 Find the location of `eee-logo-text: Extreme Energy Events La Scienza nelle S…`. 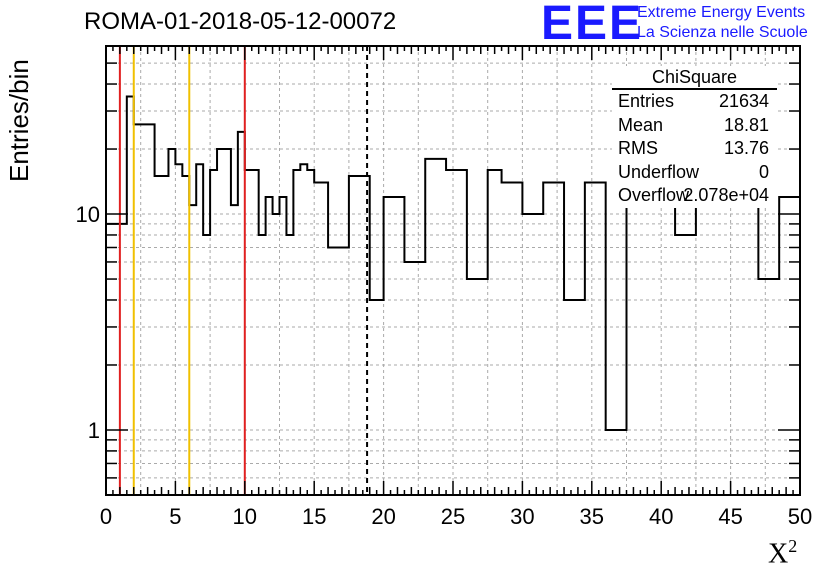

eee-logo-text: Extreme Energy Events La Scienza nelle S… is located at coordinates (722, 23).